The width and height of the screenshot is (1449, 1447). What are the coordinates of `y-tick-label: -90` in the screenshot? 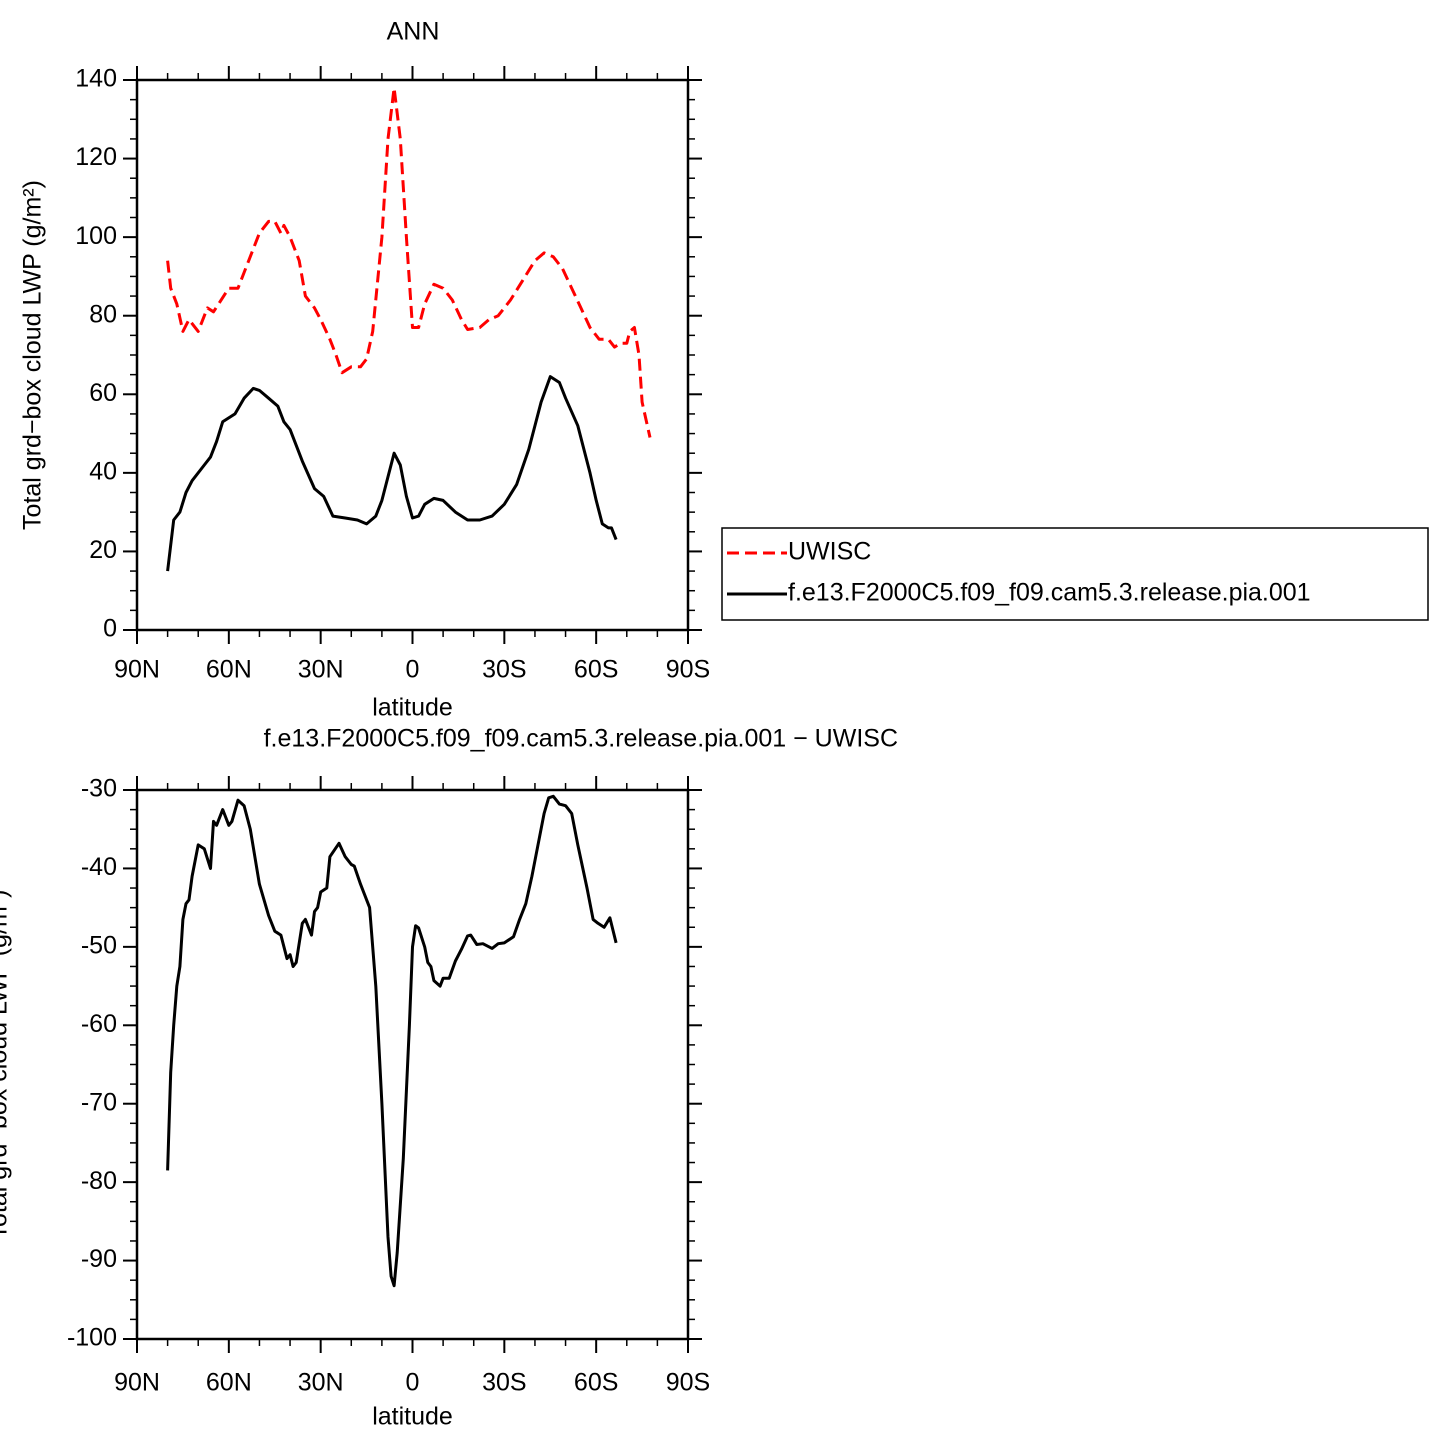 It's located at (99, 1259).